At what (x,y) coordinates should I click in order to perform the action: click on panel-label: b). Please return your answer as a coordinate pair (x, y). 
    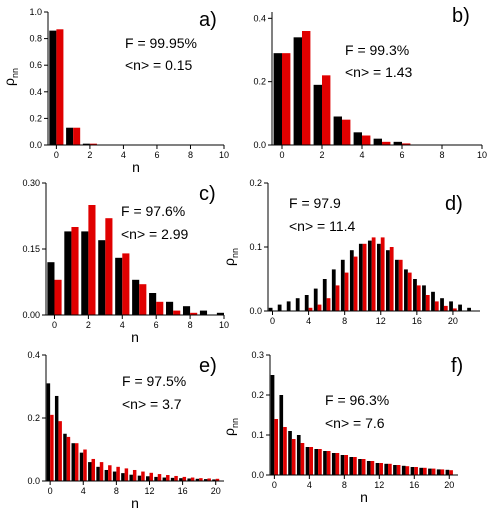
    Looking at the image, I should click on (461, 16).